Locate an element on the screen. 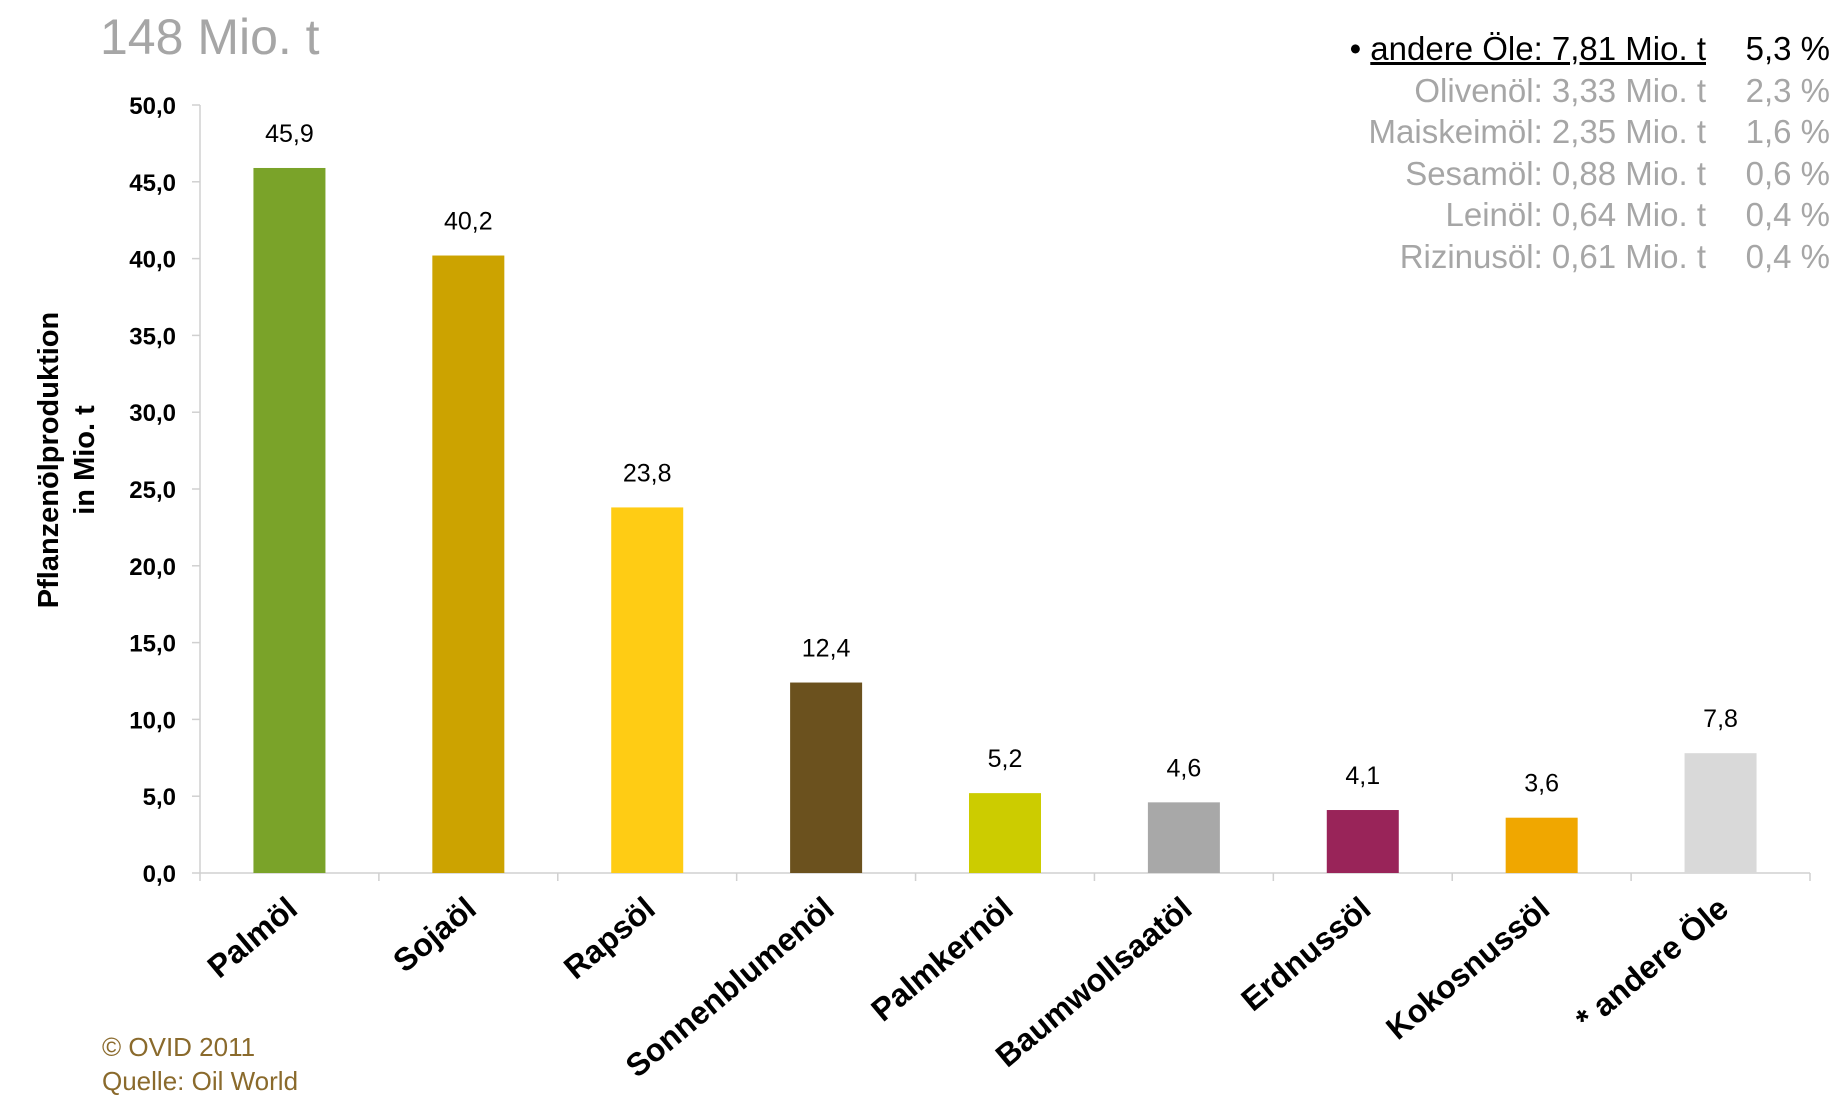 This screenshot has width=1838, height=1105. breakdown-body: Olivenöl: 3,33 Mio. t 2,3 % is located at coordinates (1622, 90).